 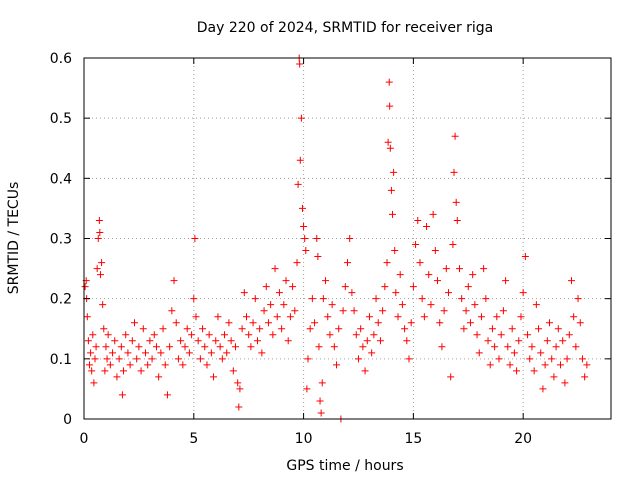 What do you see at coordinates (61, 179) in the screenshot?
I see `y-tick-label: 0.4` at bounding box center [61, 179].